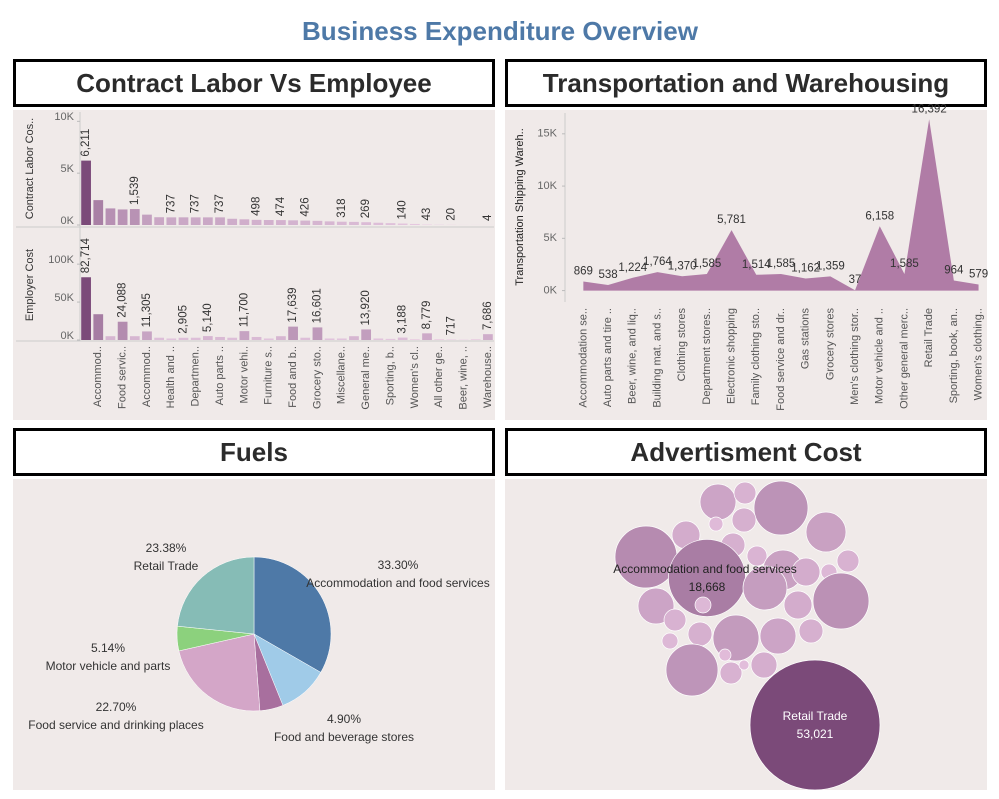  I want to click on x-tick-label: Department stores.., so click(707, 356).